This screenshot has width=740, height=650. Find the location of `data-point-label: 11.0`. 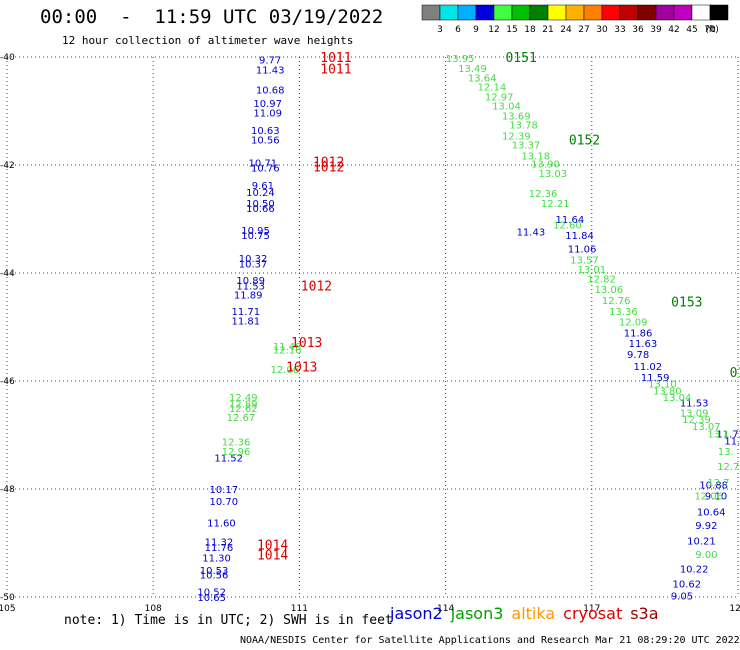

data-point-label: 11.0 is located at coordinates (732, 441).